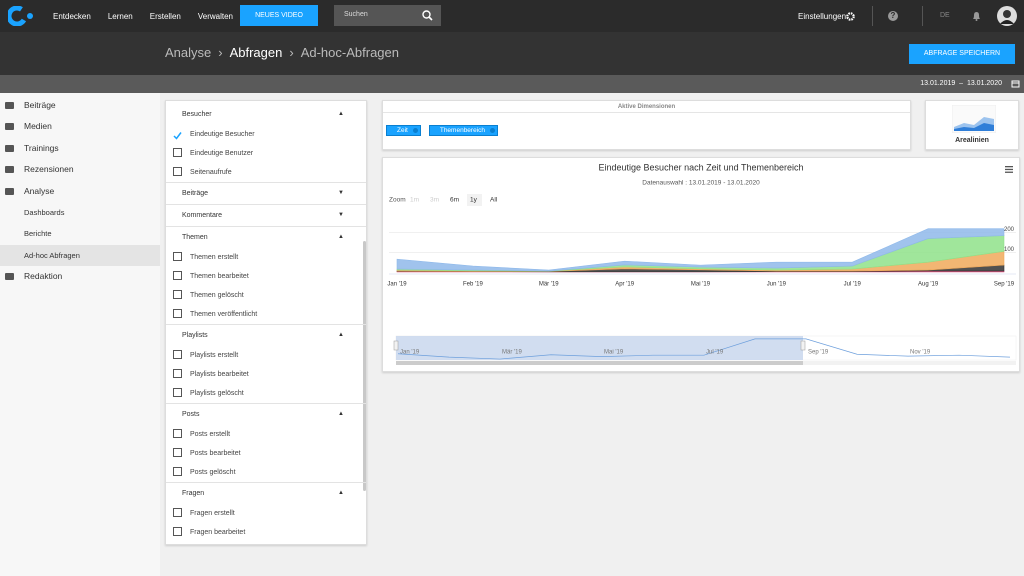 This screenshot has width=1024, height=576. Describe the element at coordinates (266, 532) in the screenshot. I see `filter-option: Fragen bearbeitet` at that location.